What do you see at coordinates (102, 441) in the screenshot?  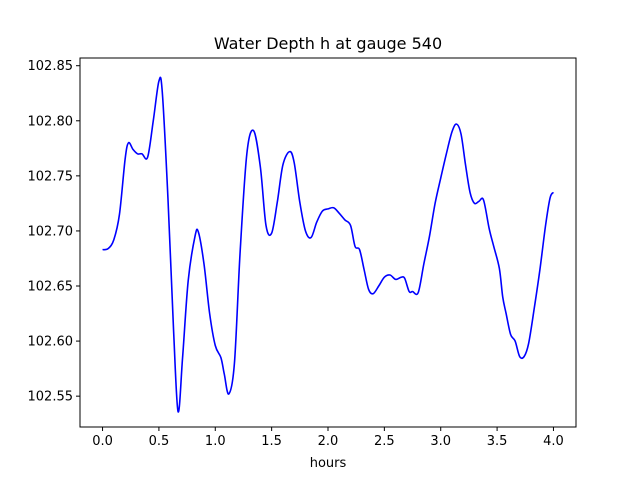 I see `x-tick-label: 0.0` at bounding box center [102, 441].